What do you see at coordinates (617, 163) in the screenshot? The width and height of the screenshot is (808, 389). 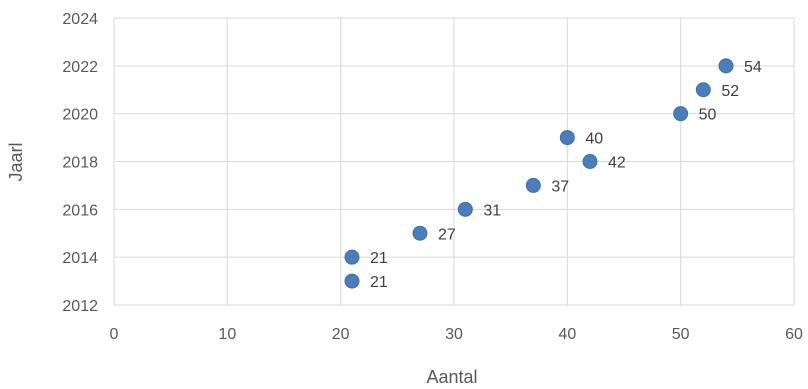 I see `data-label-5: 42` at bounding box center [617, 163].